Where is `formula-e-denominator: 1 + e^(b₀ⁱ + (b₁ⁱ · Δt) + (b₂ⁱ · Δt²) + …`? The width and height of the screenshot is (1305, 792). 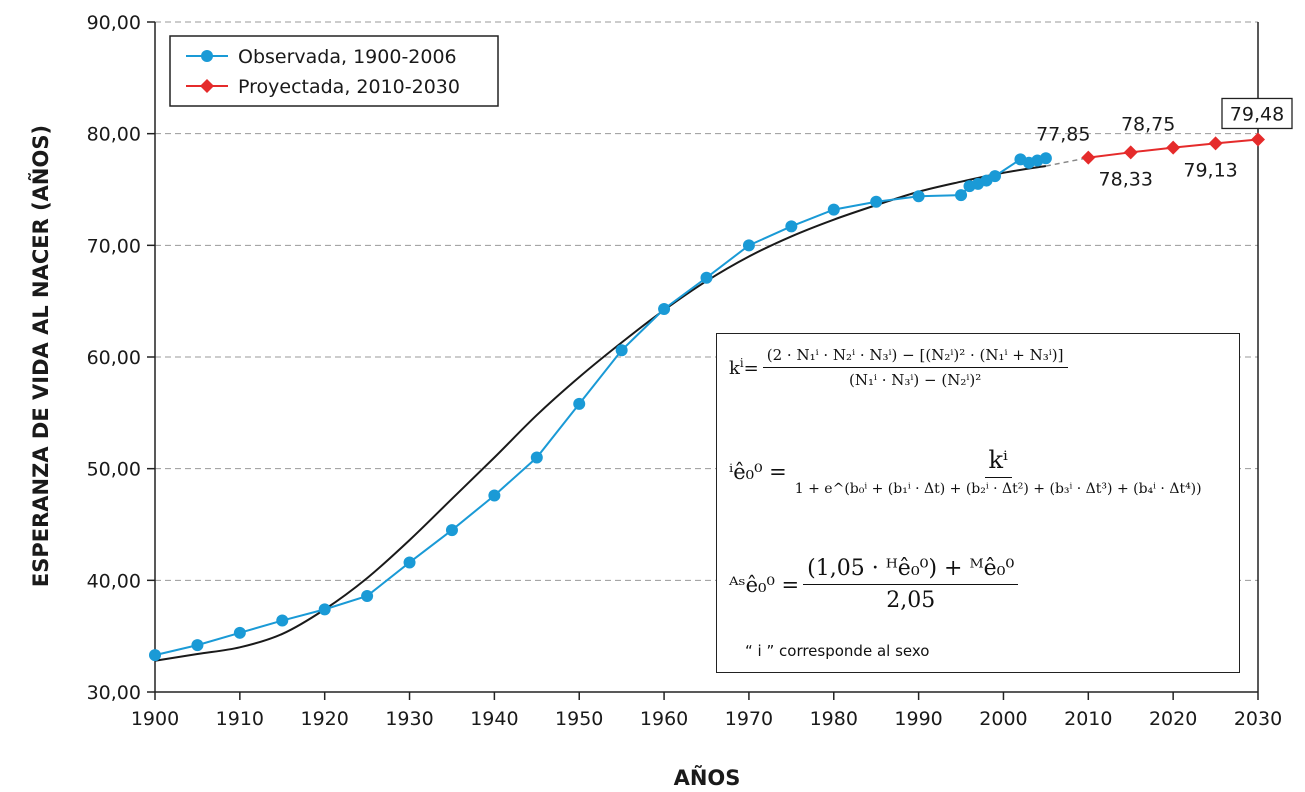
formula-e-denominator: 1 + e^(b₀ⁱ + (b₁ⁱ · Δt) + (b₂ⁱ · Δt²) + … is located at coordinates (998, 489).